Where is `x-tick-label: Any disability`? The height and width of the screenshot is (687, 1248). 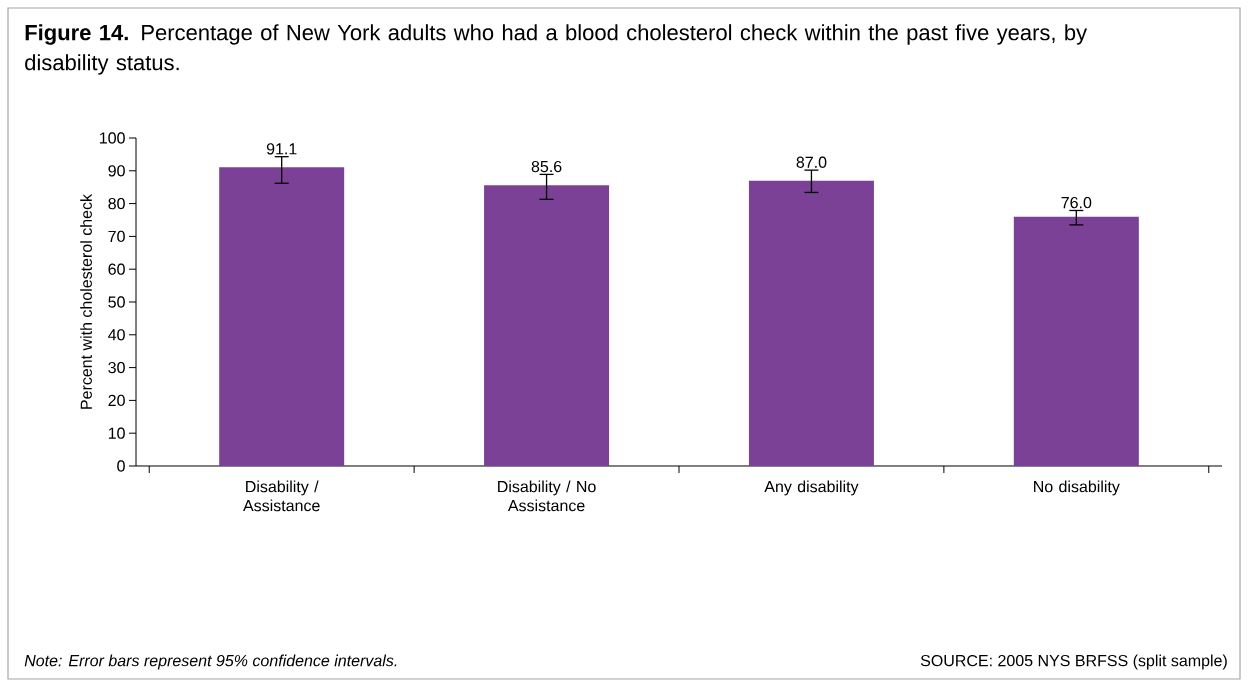
x-tick-label: Any disability is located at coordinates (811, 488).